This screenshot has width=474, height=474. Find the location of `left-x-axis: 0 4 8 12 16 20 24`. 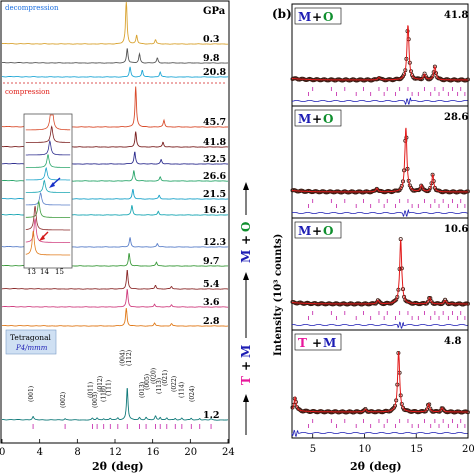

left-x-axis: 0 4 8 12 16 20 24 is located at coordinates (117, 448).